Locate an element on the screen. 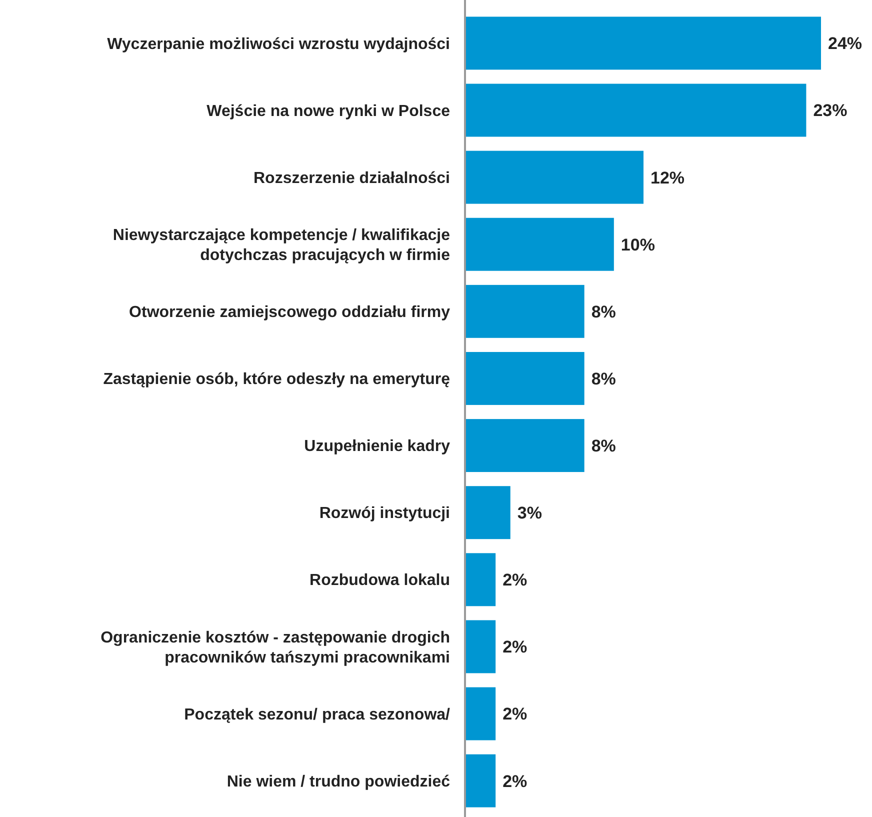 Image resolution: width=872 pixels, height=817 pixels. y-tick-label: Wejście na nowe rynki w Polsce is located at coordinates (328, 111).